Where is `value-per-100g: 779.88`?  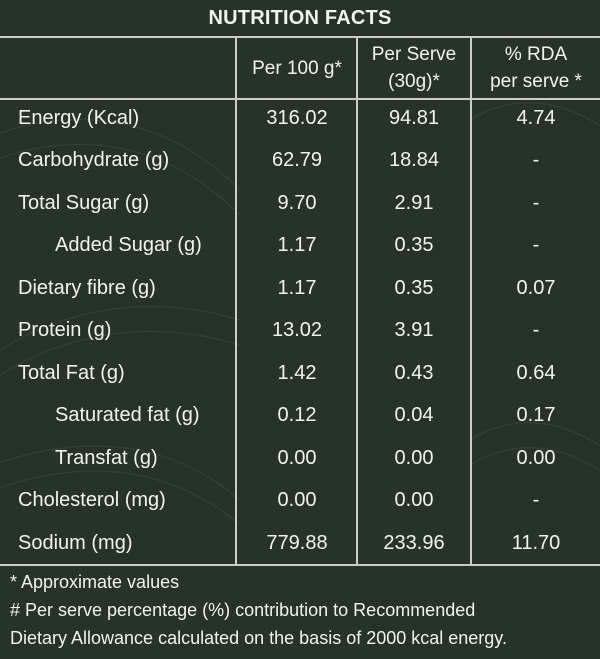 value-per-100g: 779.88 is located at coordinates (297, 542).